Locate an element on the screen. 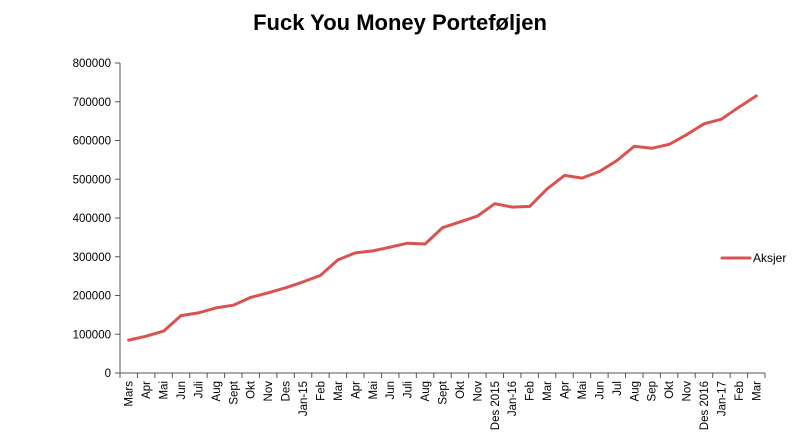 The height and width of the screenshot is (437, 800). y-tick-label: 100000 is located at coordinates (92, 335).